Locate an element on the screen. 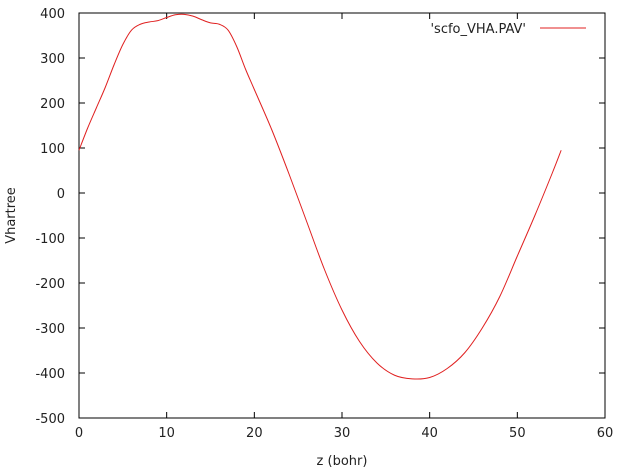  y-axis-label: Vhartree is located at coordinates (11, 215).